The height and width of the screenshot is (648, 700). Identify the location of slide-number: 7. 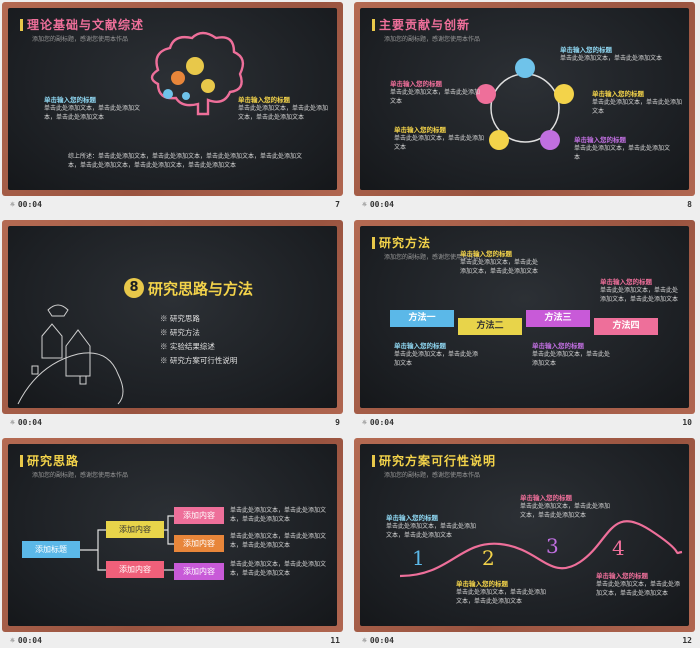
(337, 204).